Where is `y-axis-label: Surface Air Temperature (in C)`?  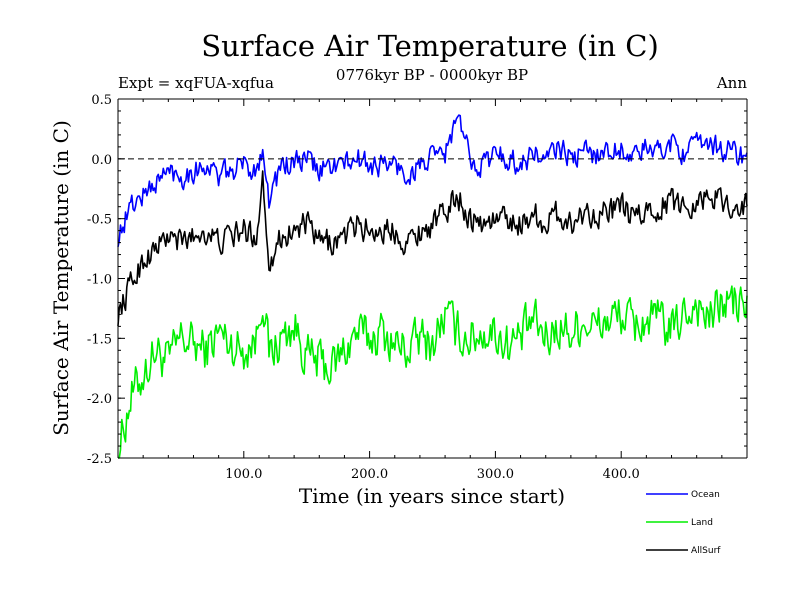 y-axis-label: Surface Air Temperature (in C) is located at coordinates (61, 278).